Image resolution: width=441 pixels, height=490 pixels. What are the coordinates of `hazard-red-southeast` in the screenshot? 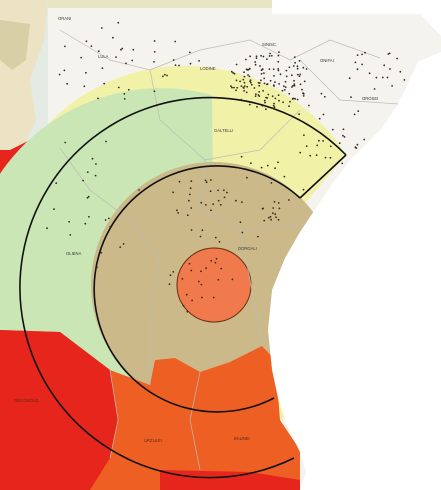 It's located at (230, 480).